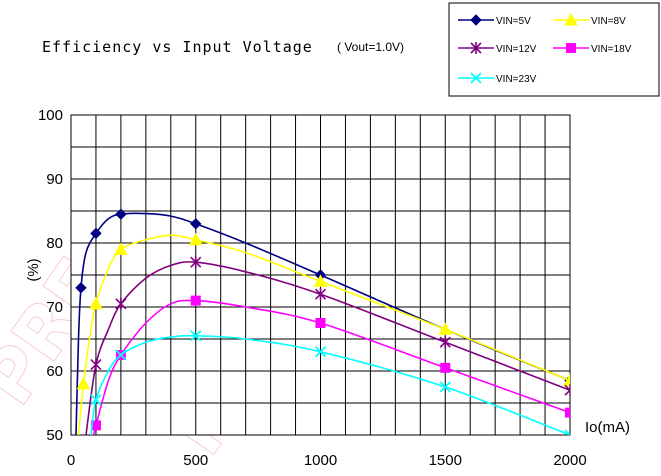 This screenshot has height=476, width=661. What do you see at coordinates (513, 21) in the screenshot?
I see `legend-label: VIN=5V` at bounding box center [513, 21].